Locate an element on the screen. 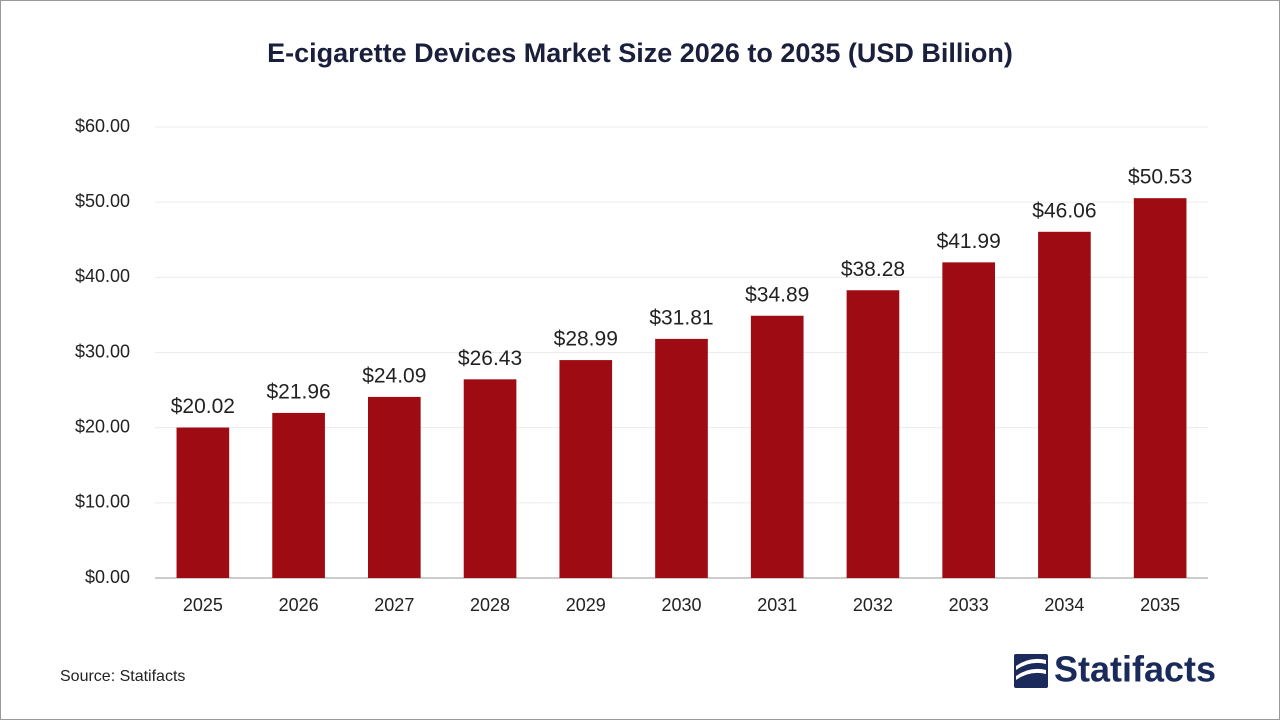 The height and width of the screenshot is (720, 1280). x-tick-label: 2032 is located at coordinates (873, 605).